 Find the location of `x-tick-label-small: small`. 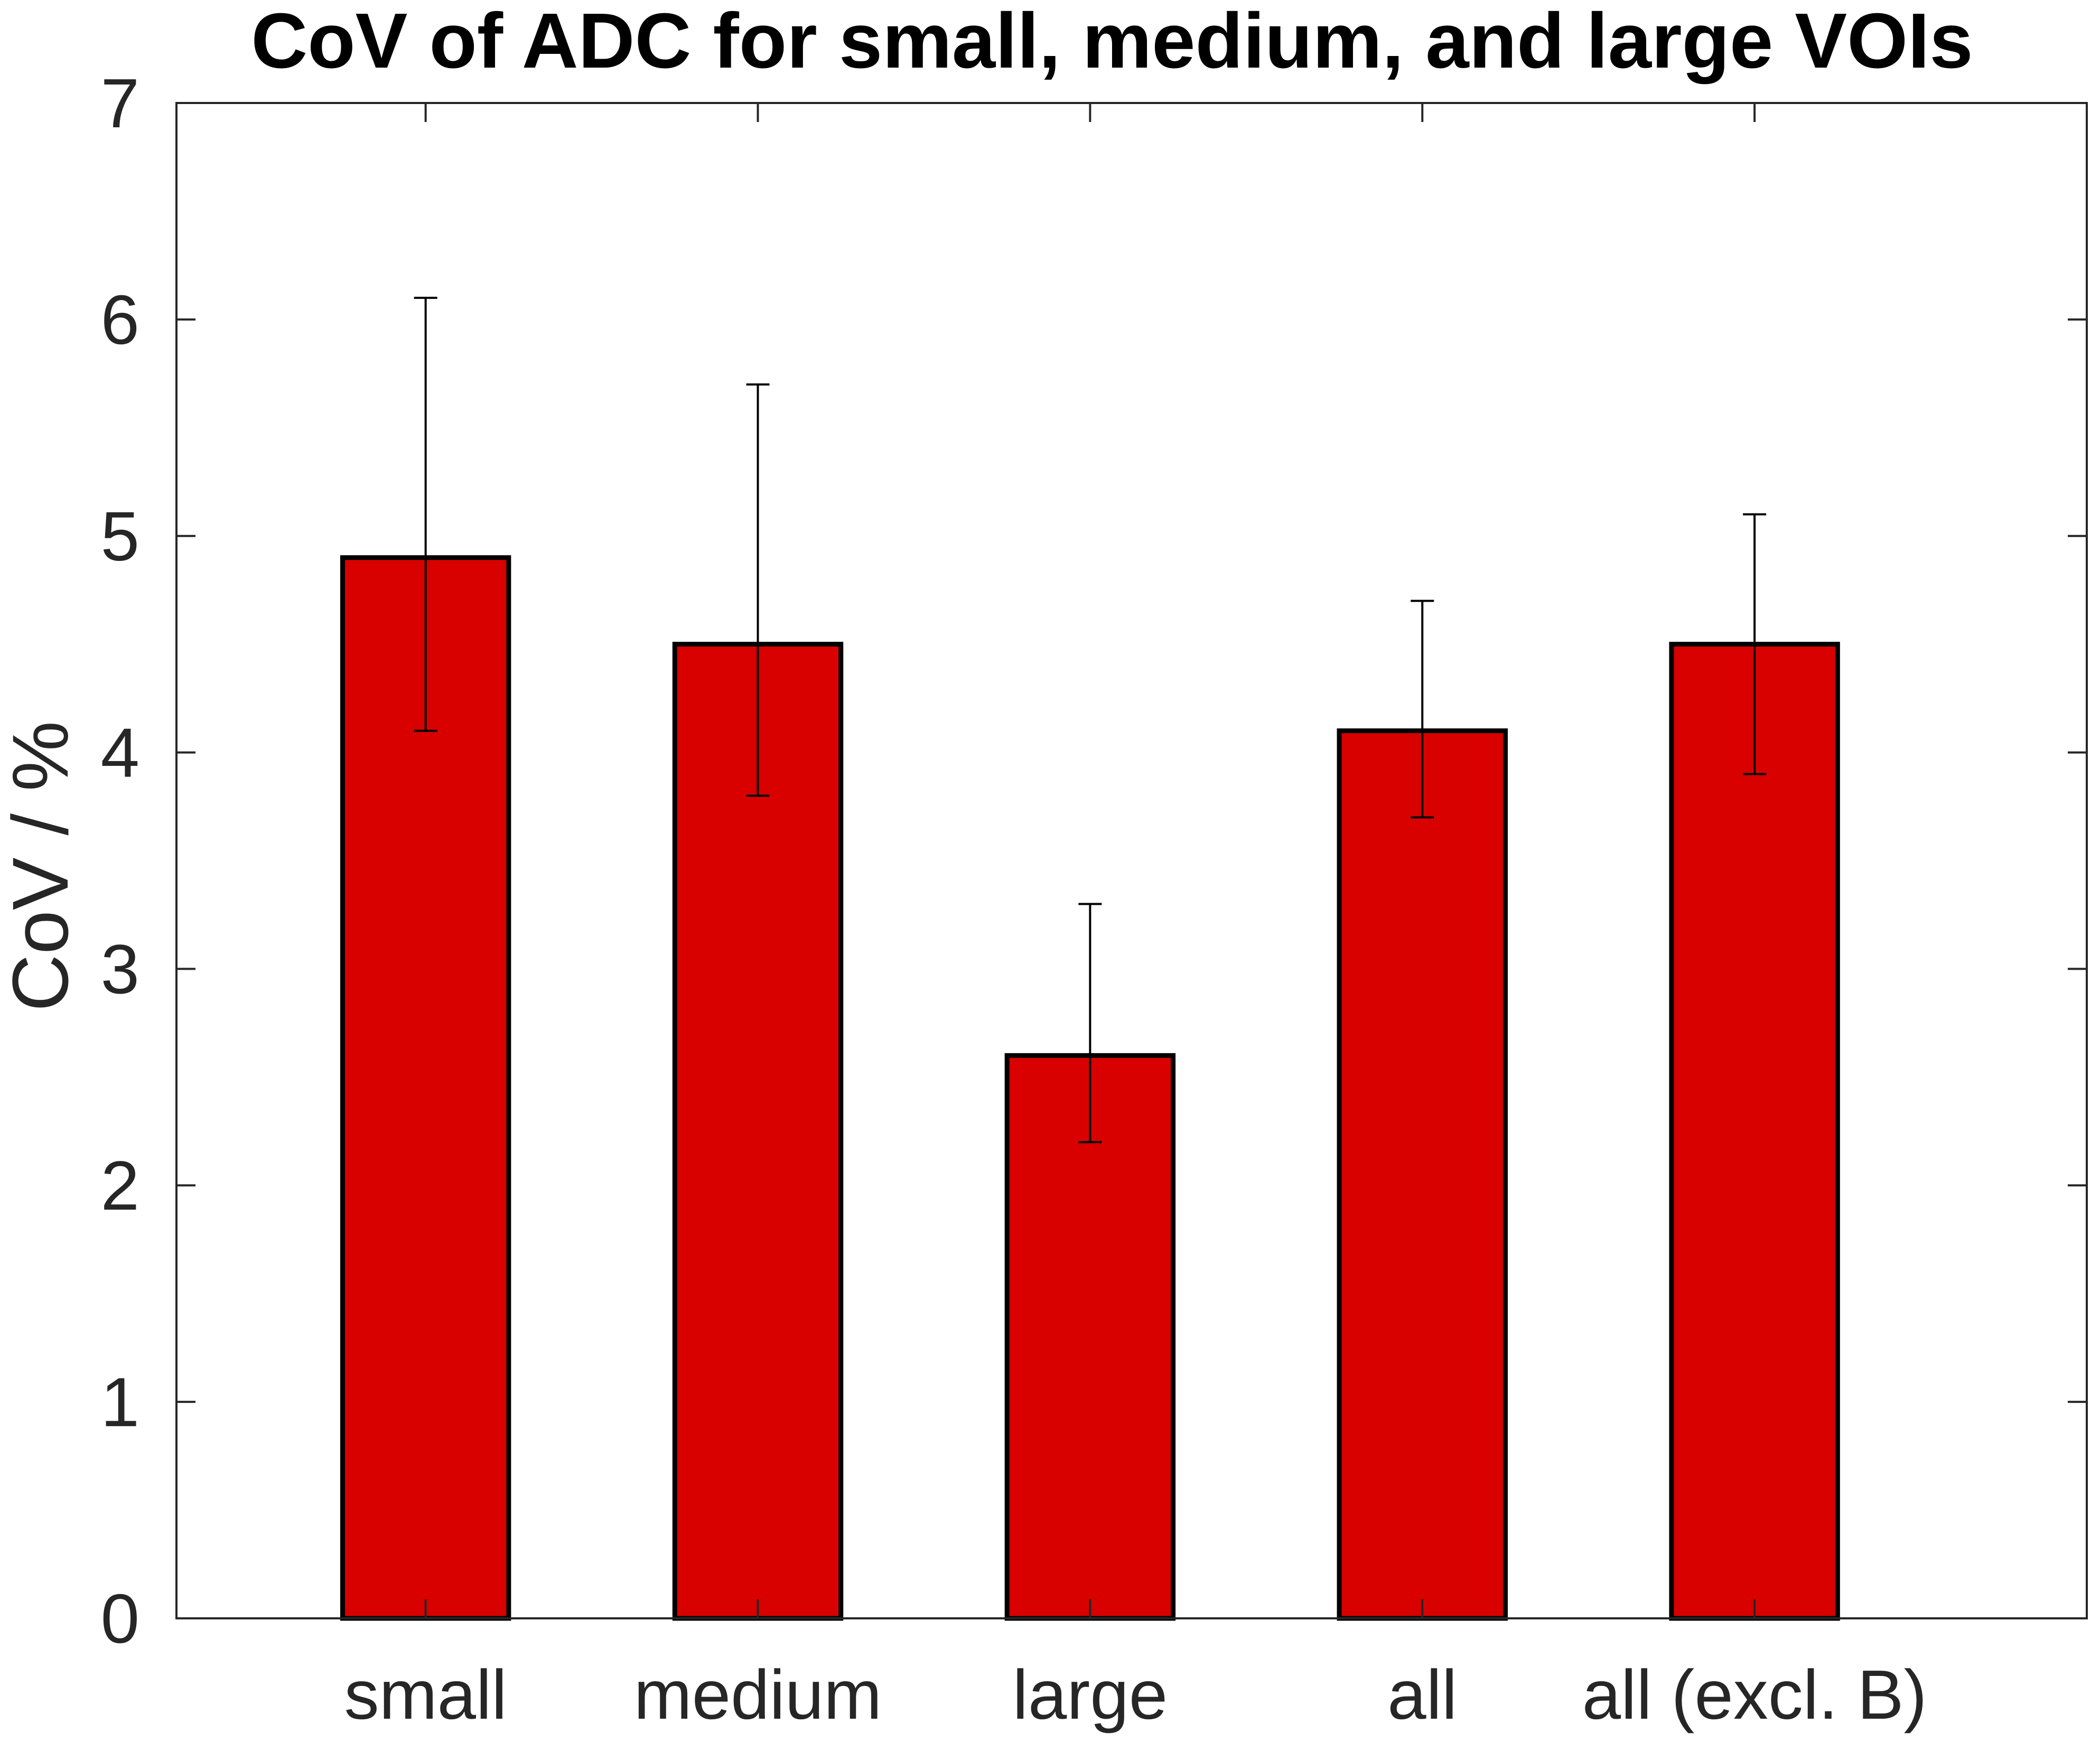

x-tick-label-small: small is located at coordinates (425, 1694).